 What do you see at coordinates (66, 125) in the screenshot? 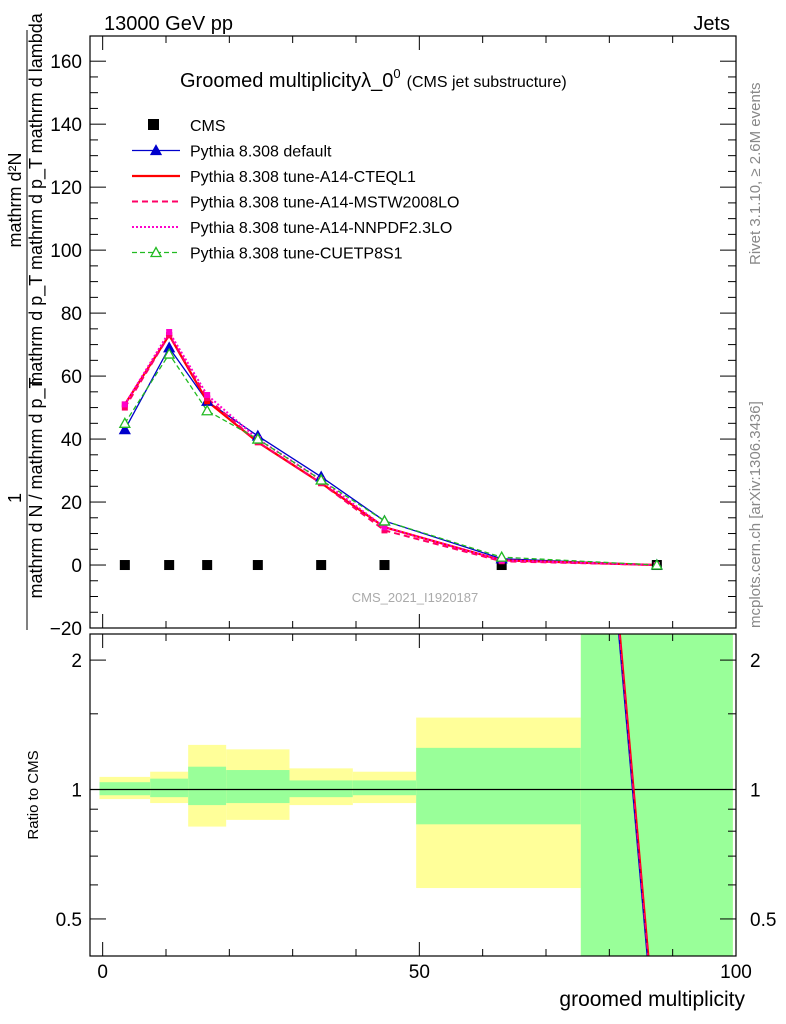
I see `y-tick-label: 140` at bounding box center [66, 125].